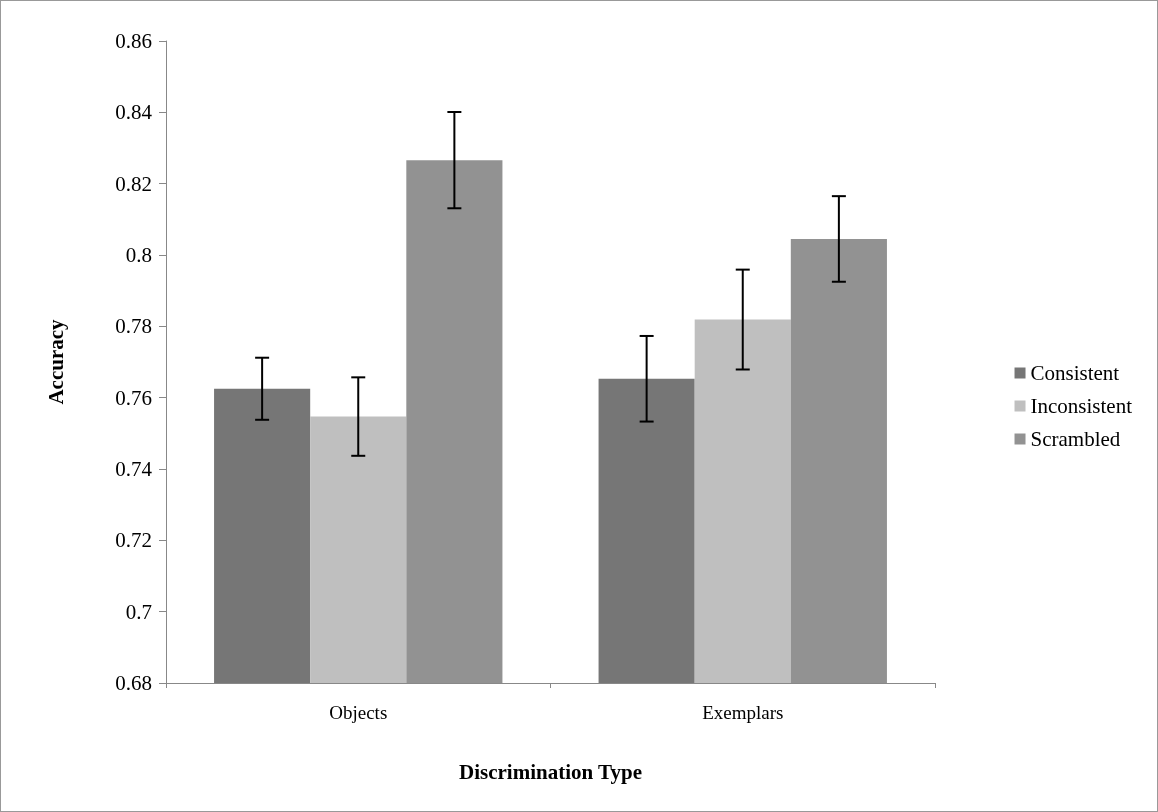 The width and height of the screenshot is (1158, 812). I want to click on y-tick-label: 0.86, so click(133, 41).